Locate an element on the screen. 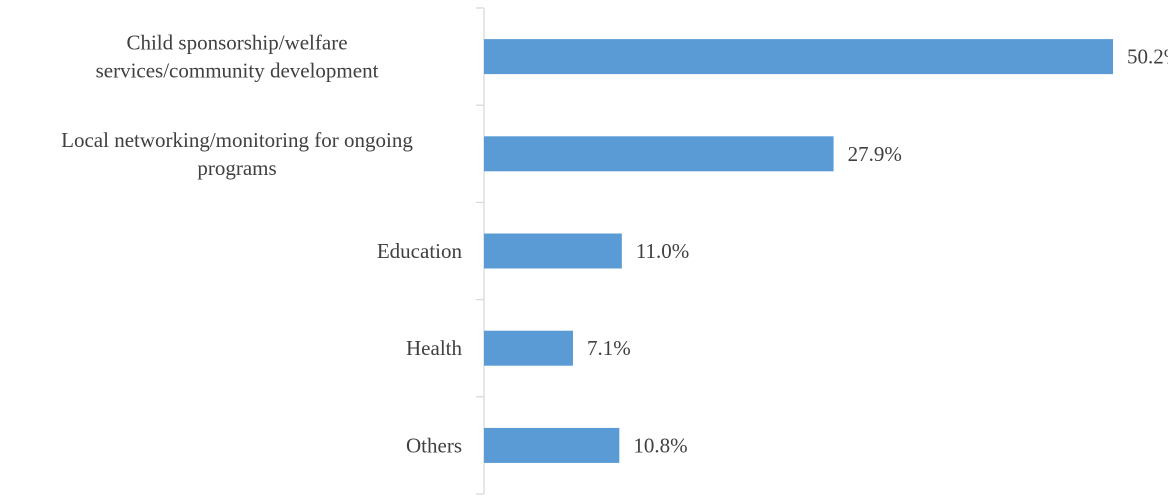  category-label: Child sponsorship/welfare is located at coordinates (236, 43).